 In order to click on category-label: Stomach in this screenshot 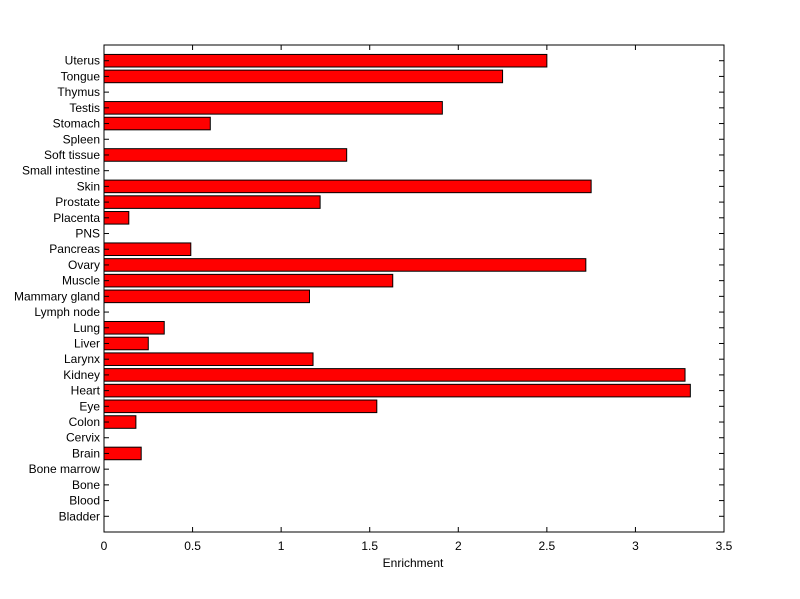, I will do `click(76, 124)`.